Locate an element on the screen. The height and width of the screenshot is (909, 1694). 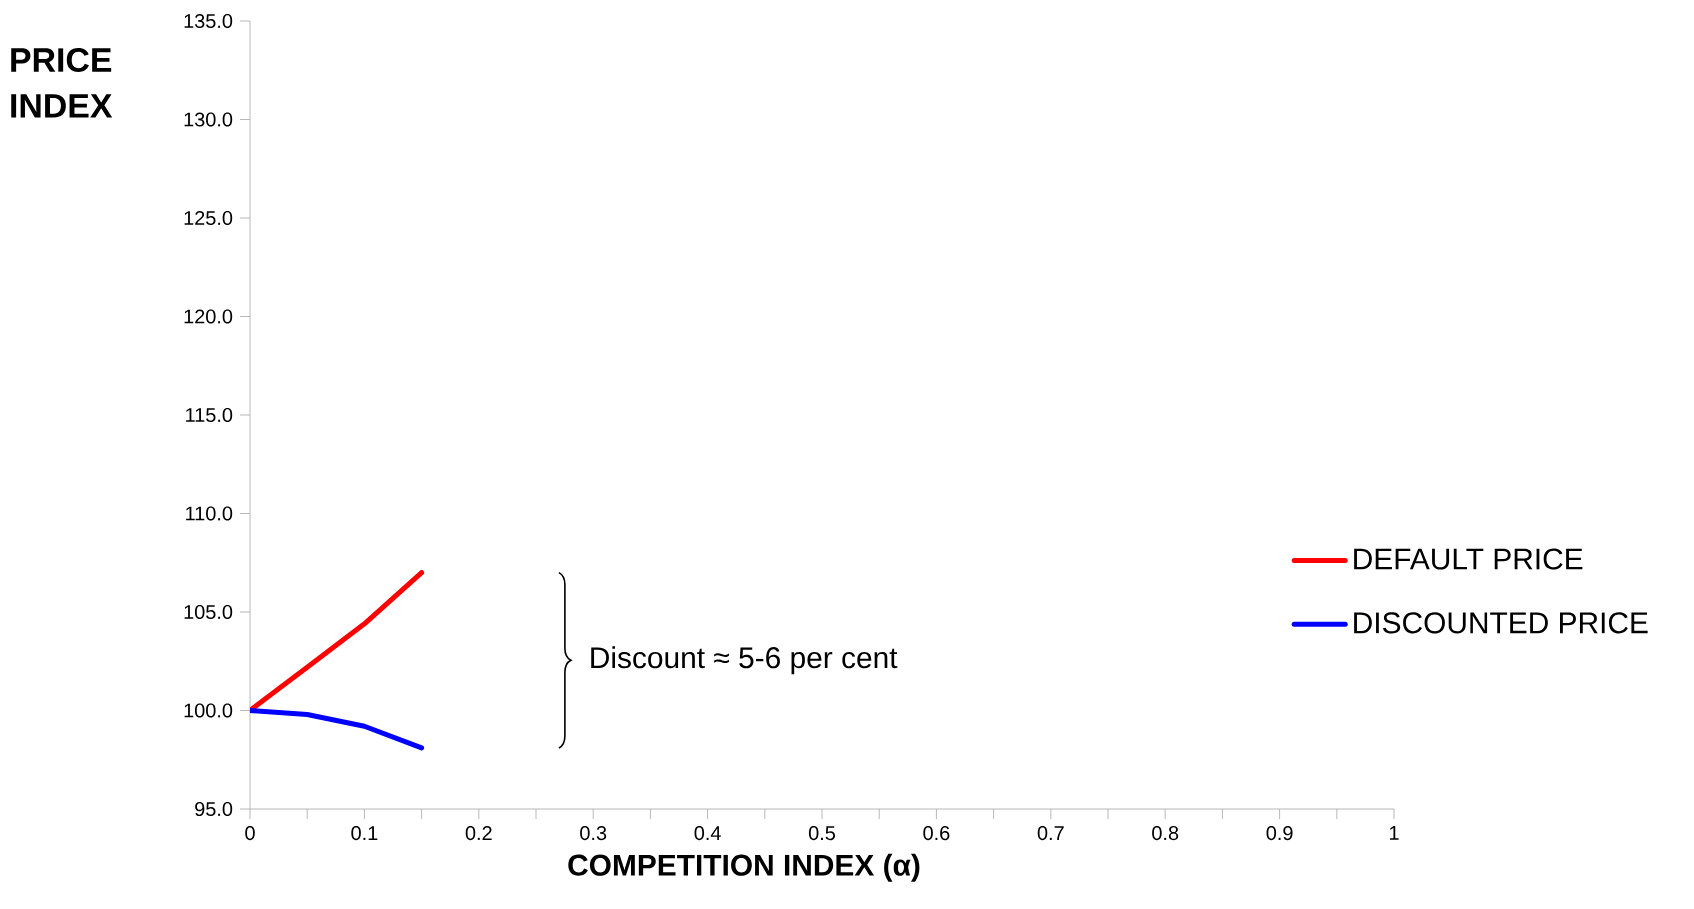
x-tick-label: 0.8 is located at coordinates (1165, 833).